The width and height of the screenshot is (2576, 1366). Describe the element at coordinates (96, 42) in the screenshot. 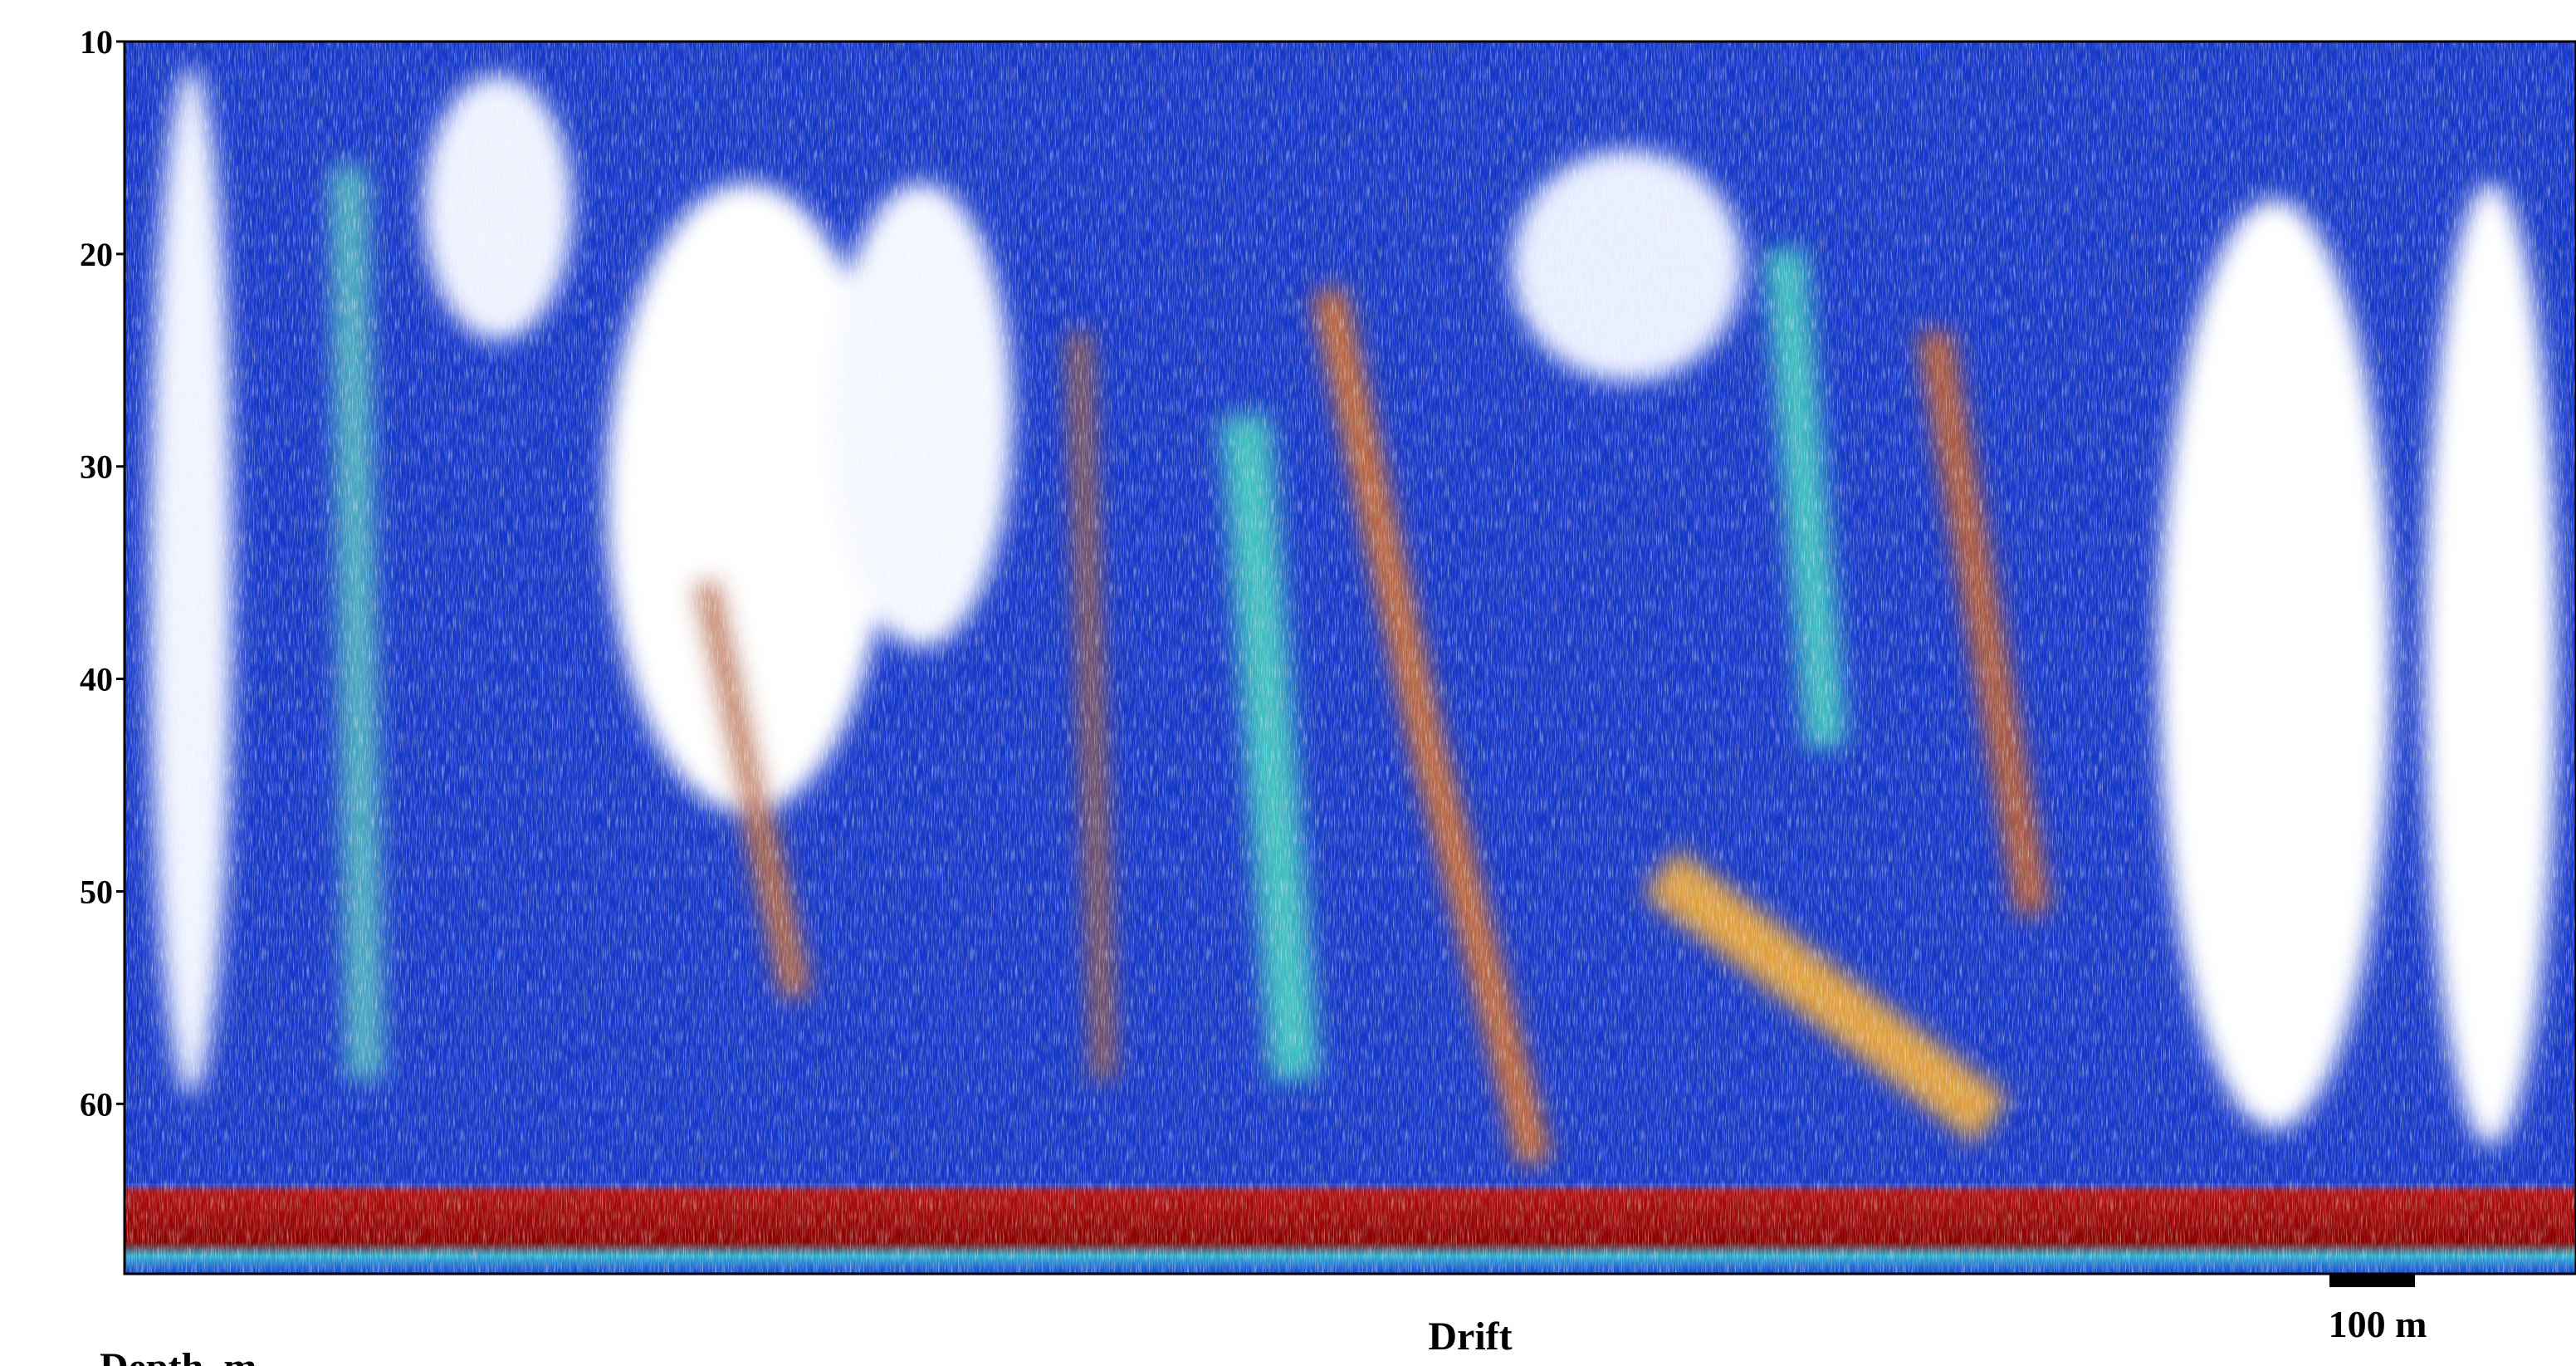

I see `y-tick-label: 10` at that location.